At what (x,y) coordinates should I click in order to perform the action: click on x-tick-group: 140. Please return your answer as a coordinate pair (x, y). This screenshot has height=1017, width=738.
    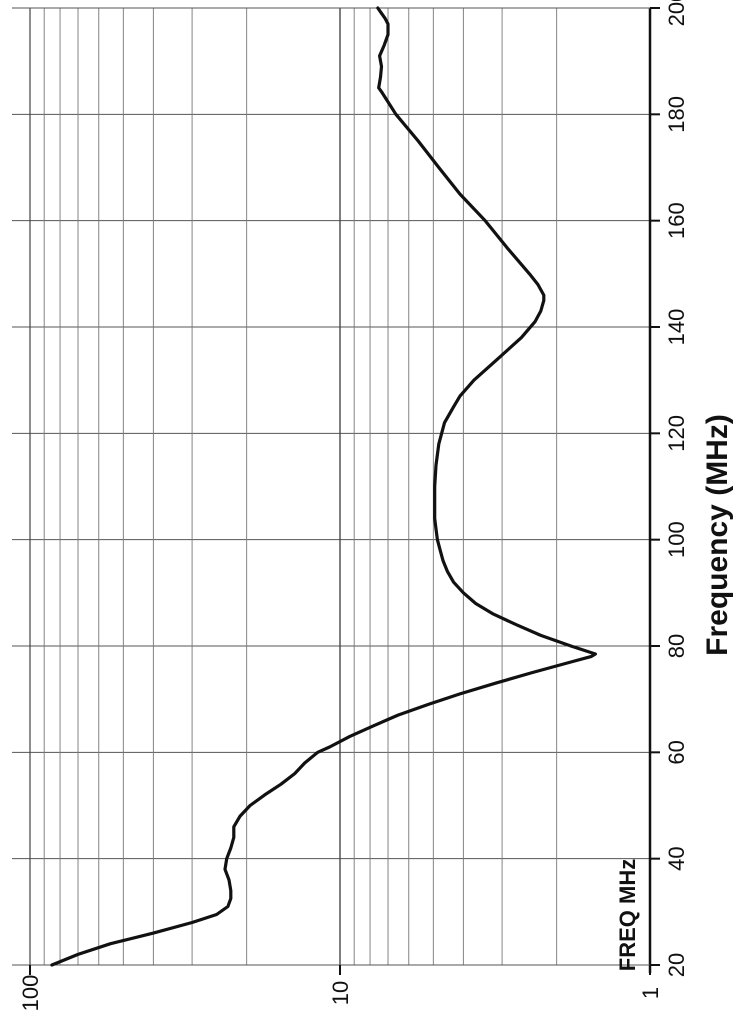
    Looking at the image, I should click on (676, 327).